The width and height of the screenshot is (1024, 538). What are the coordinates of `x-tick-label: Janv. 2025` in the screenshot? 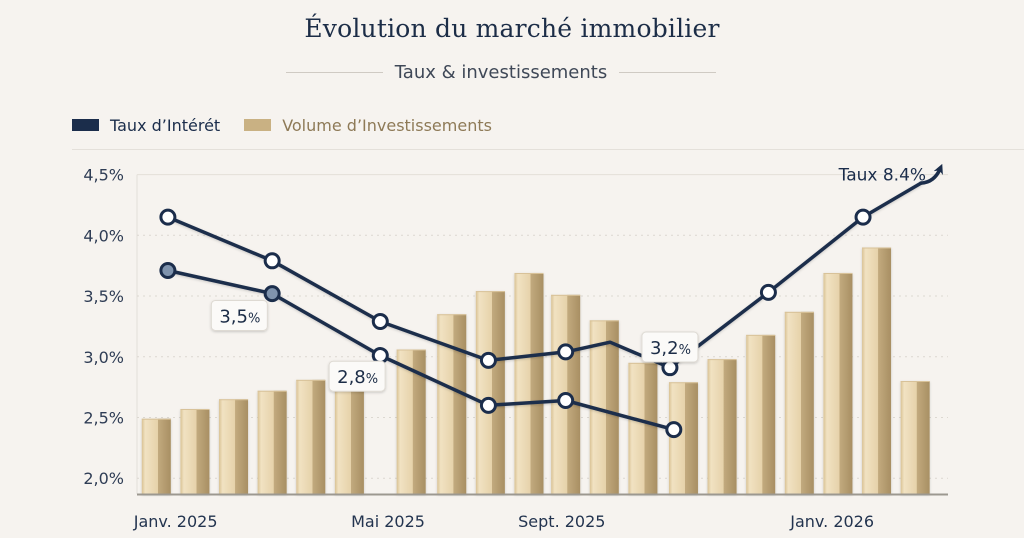 It's located at (175, 521).